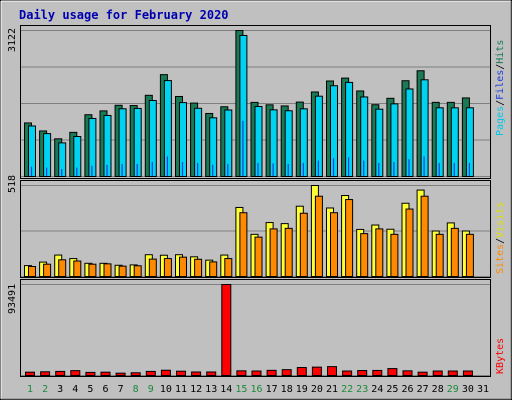  I want to click on visits-legend: Sites/Visits, so click(500, 238).